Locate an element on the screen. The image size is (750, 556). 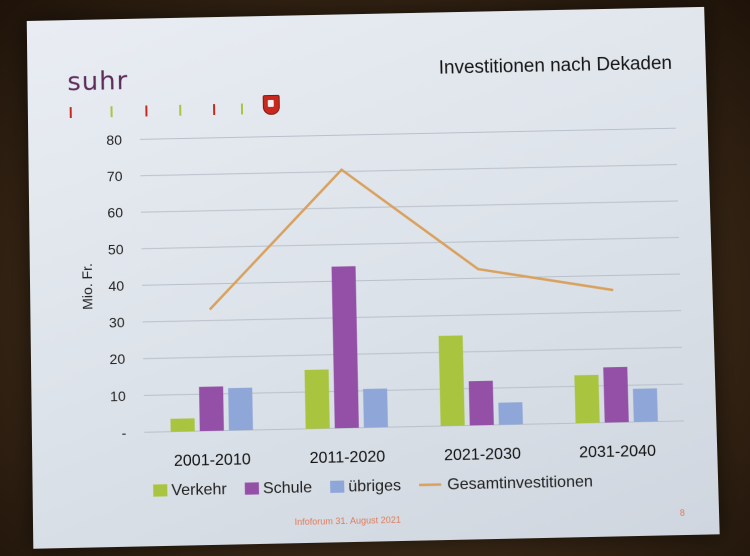
legend-label: Schule is located at coordinates (288, 488).